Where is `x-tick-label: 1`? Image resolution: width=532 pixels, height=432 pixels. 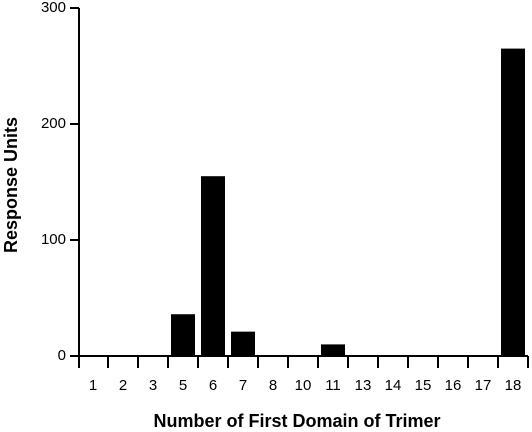 x-tick-label: 1 is located at coordinates (93, 385).